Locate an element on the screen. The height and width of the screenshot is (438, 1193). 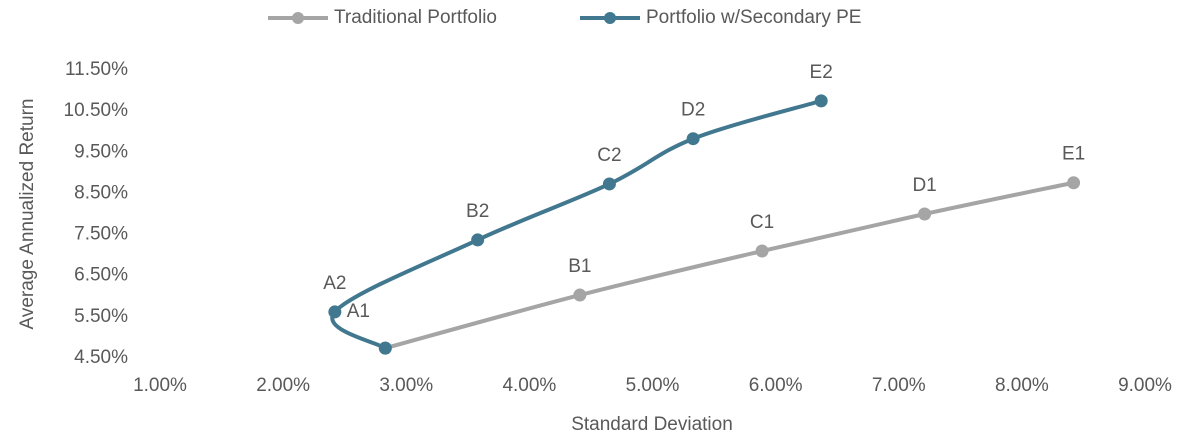
x-tick-label: 9.00% is located at coordinates (1145, 385).